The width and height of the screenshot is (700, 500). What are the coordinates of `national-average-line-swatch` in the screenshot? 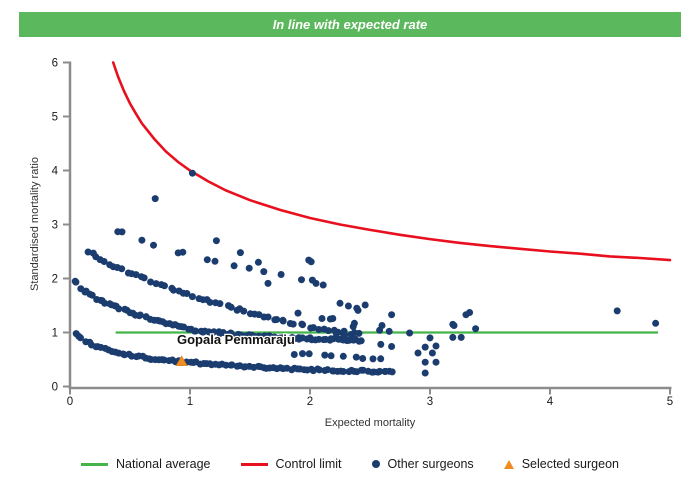 It's located at (94, 464).